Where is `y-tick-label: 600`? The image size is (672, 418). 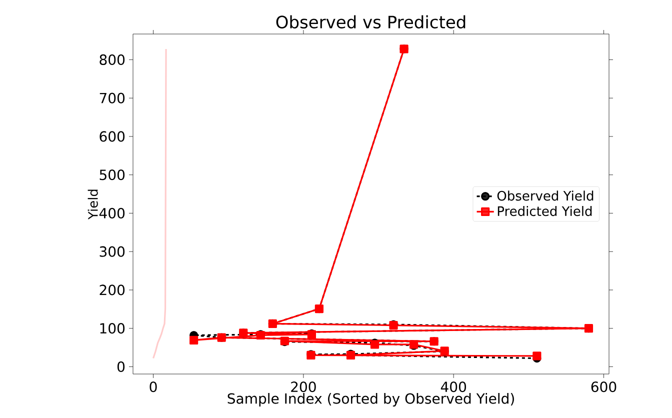 y-tick-label: 600 is located at coordinates (112, 136).